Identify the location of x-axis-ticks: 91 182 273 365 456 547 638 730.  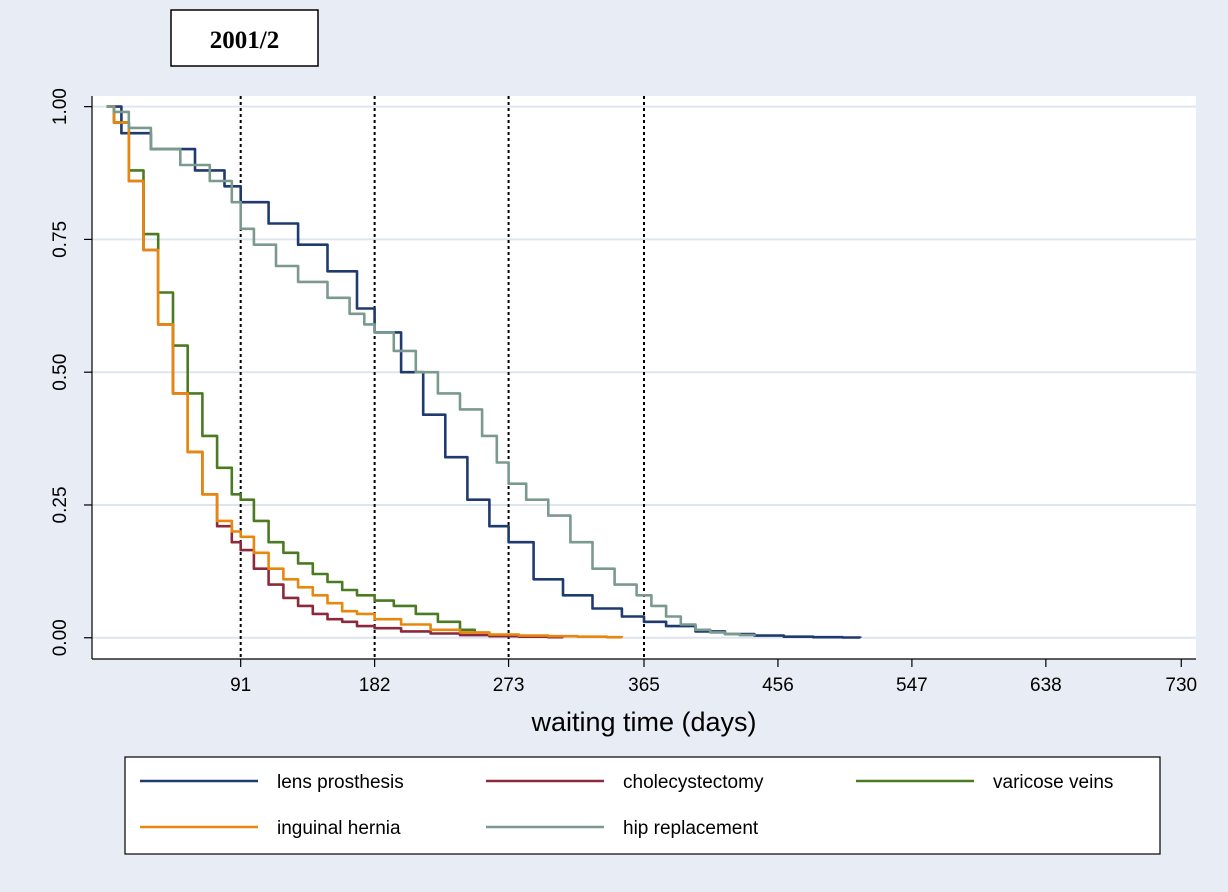
(713, 677).